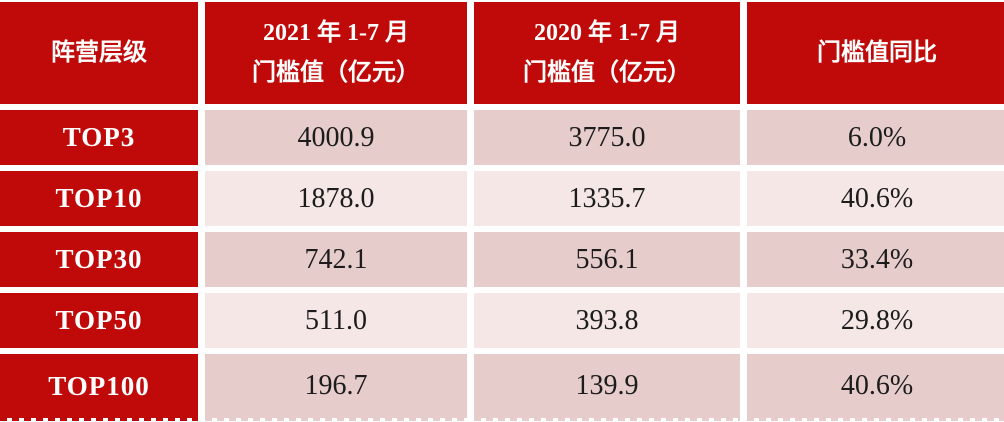  What do you see at coordinates (99, 320) in the screenshot?
I see `row-top50-tier: TOP50` at bounding box center [99, 320].